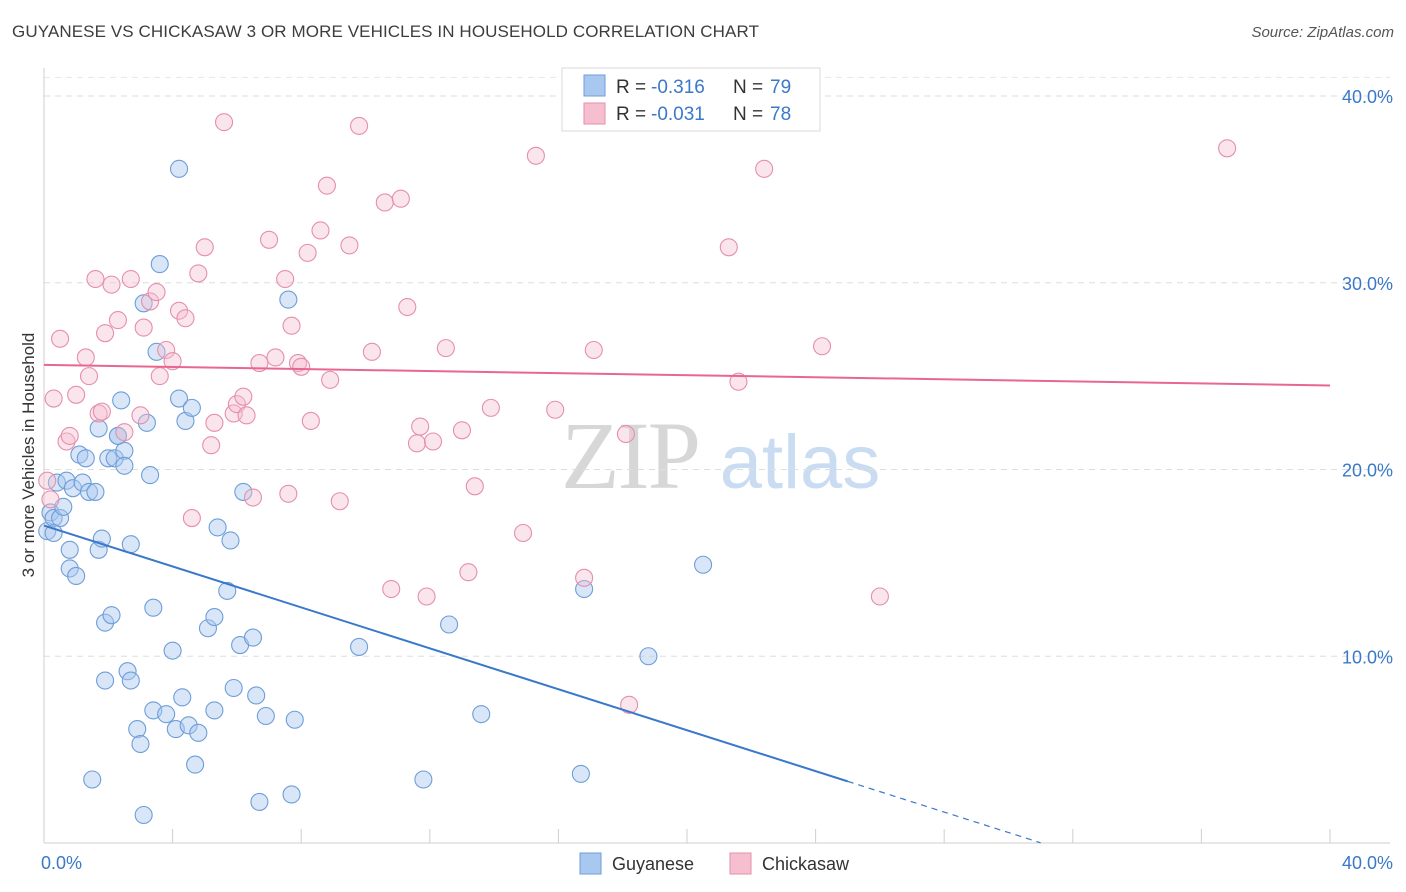  I want to click on guyanese-trend-extension, so click(944, 812).